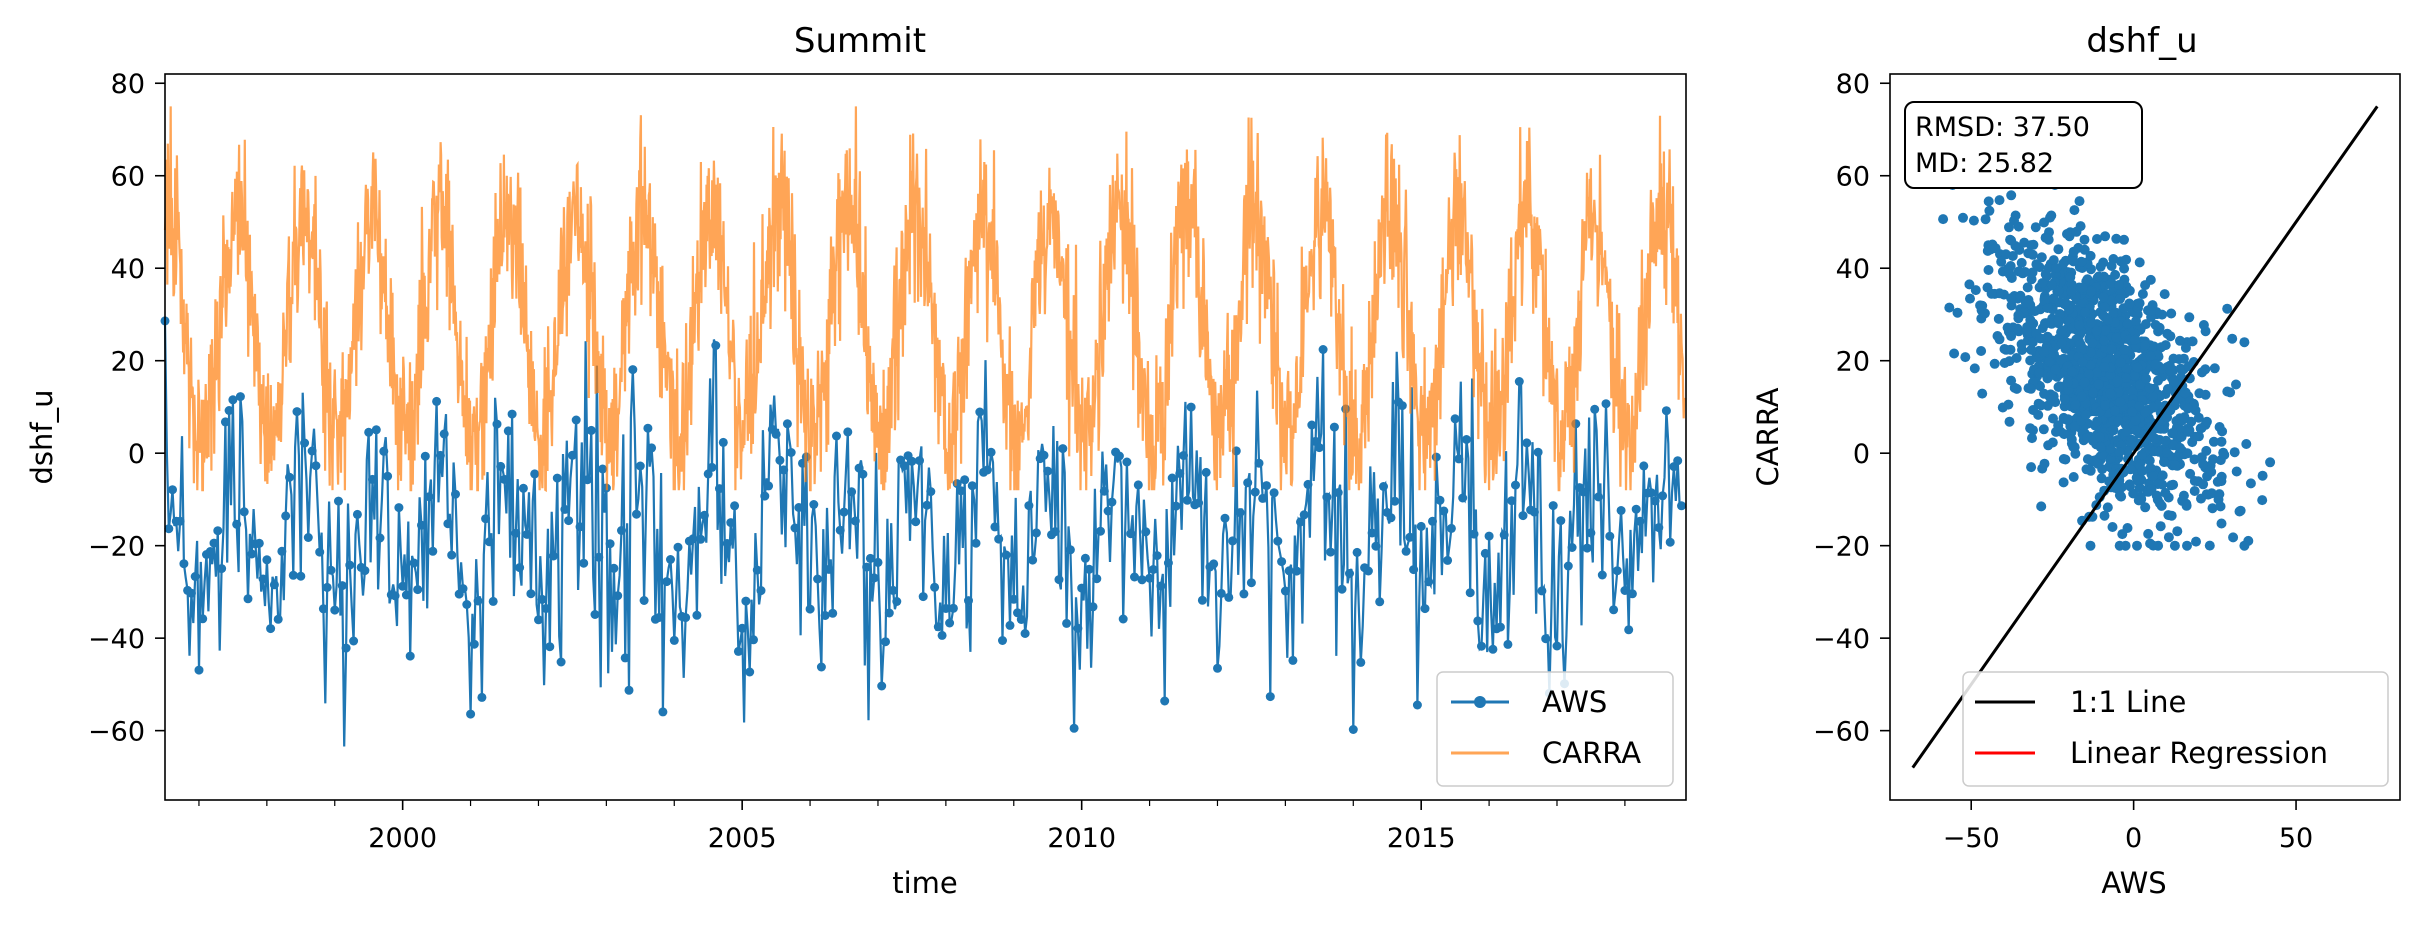 This screenshot has height=926, width=2421. Describe the element at coordinates (860, 41) in the screenshot. I see `left-chart-title: Summit` at that location.